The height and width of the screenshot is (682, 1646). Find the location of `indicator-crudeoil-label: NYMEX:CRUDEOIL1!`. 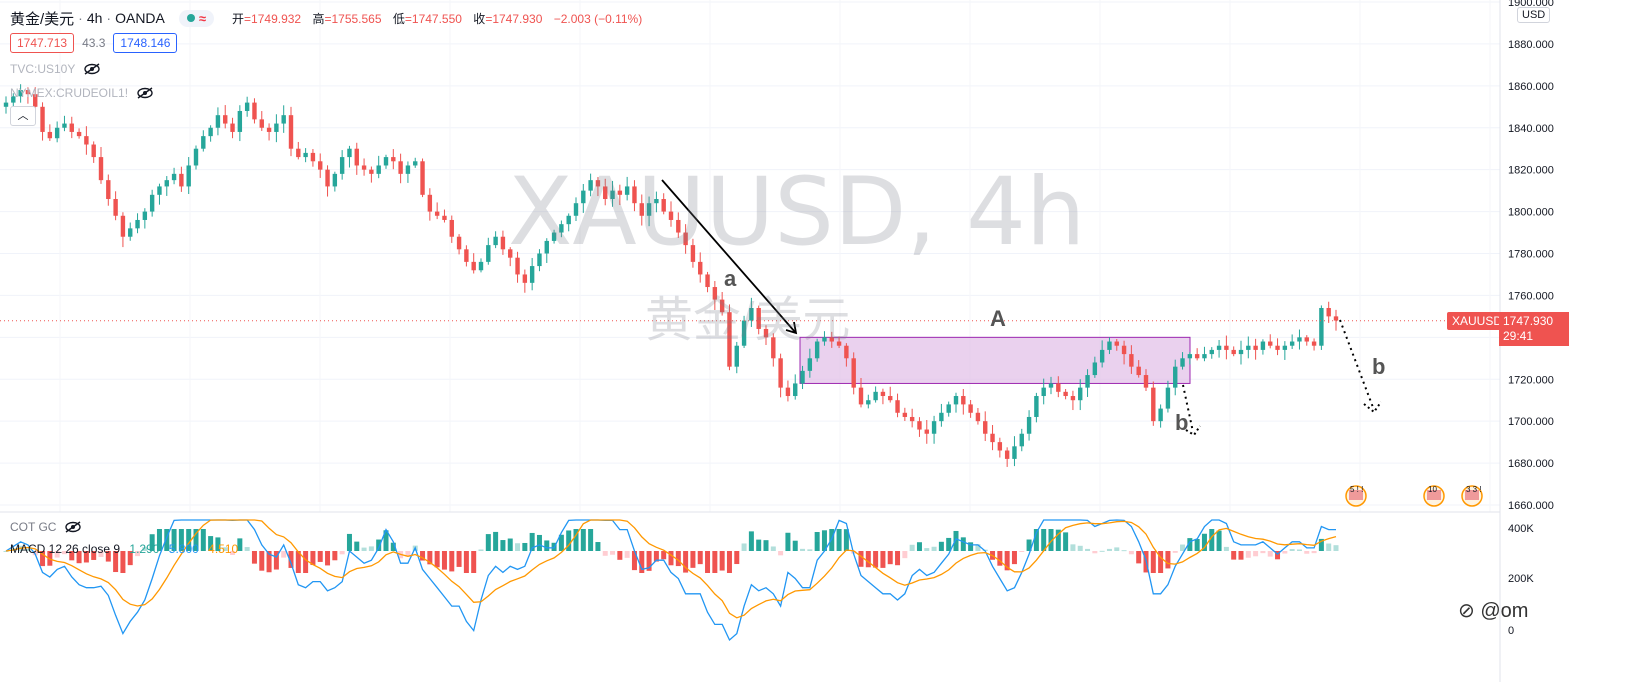

indicator-crudeoil-label: NYMEX:CRUDEOIL1! is located at coordinates (69, 93).